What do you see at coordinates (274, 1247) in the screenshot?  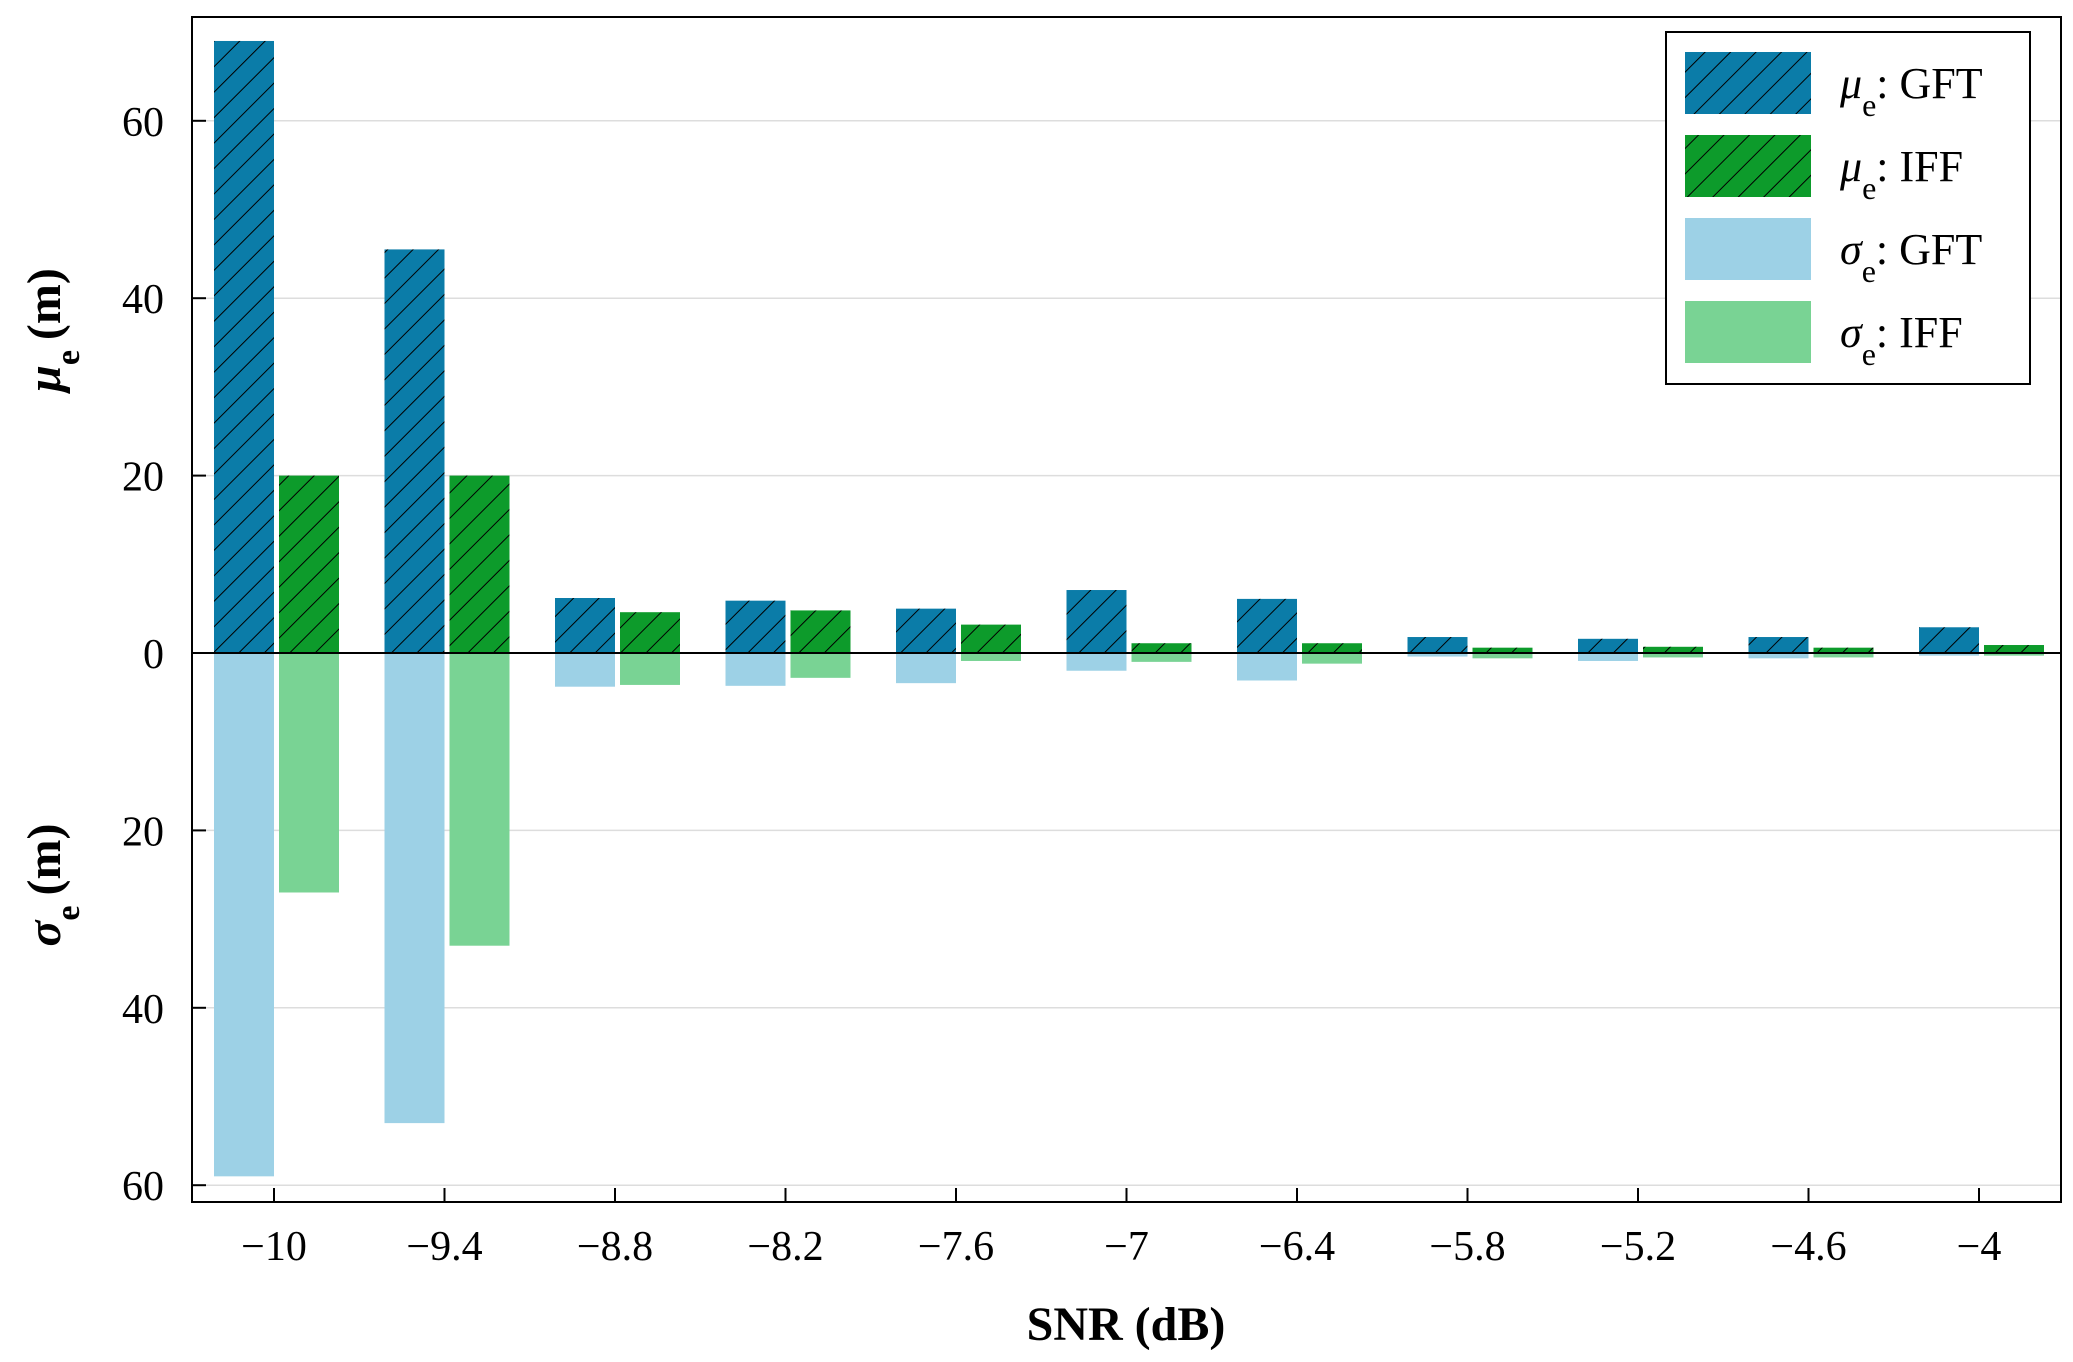 I see `x-tick-label: −10` at bounding box center [274, 1247].